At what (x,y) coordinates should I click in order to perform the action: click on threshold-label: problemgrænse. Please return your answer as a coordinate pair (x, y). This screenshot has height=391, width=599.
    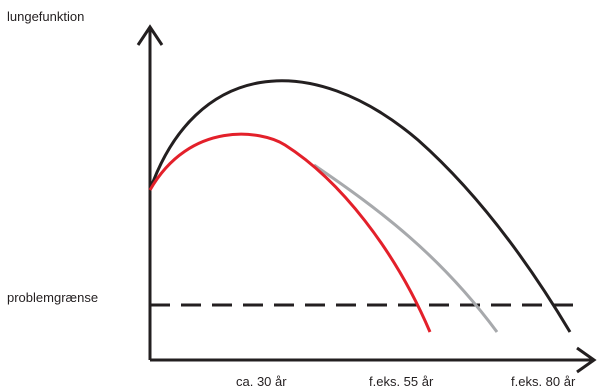
    Looking at the image, I should click on (52, 297).